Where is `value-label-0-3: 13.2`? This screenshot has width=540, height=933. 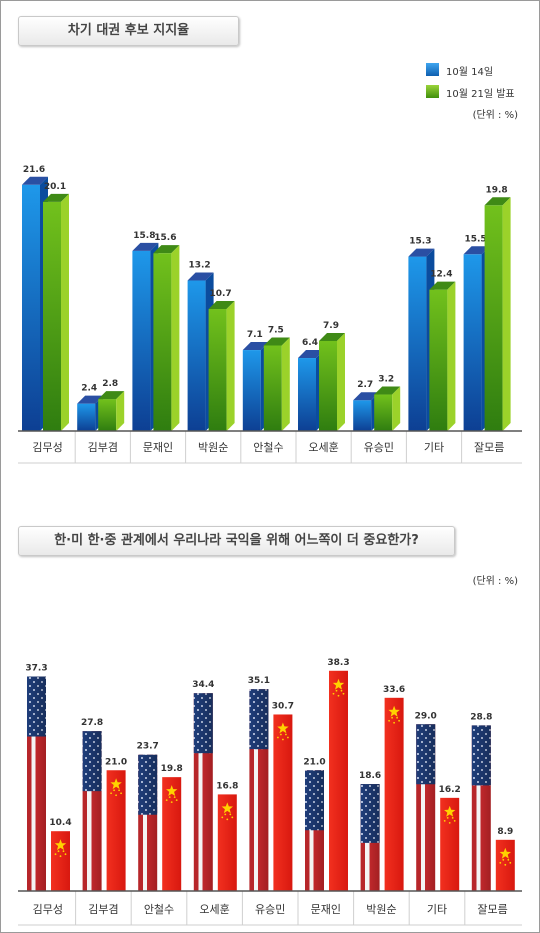 value-label-0-3: 13.2 is located at coordinates (199, 266).